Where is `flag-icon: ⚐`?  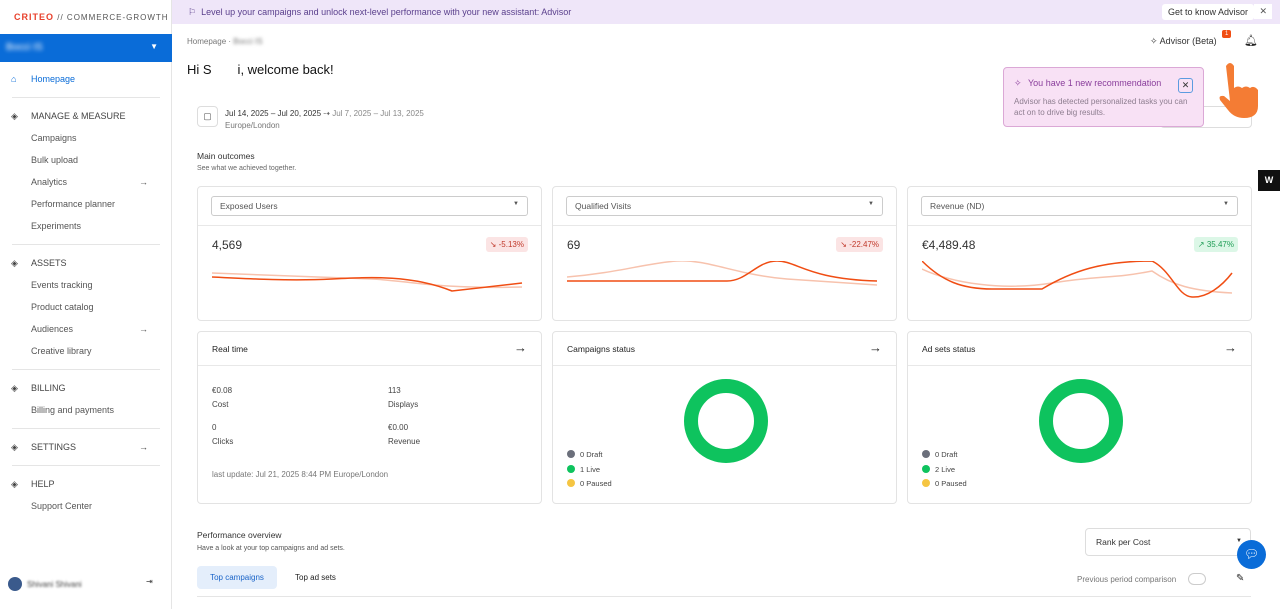
flag-icon: ⚐ is located at coordinates (192, 12).